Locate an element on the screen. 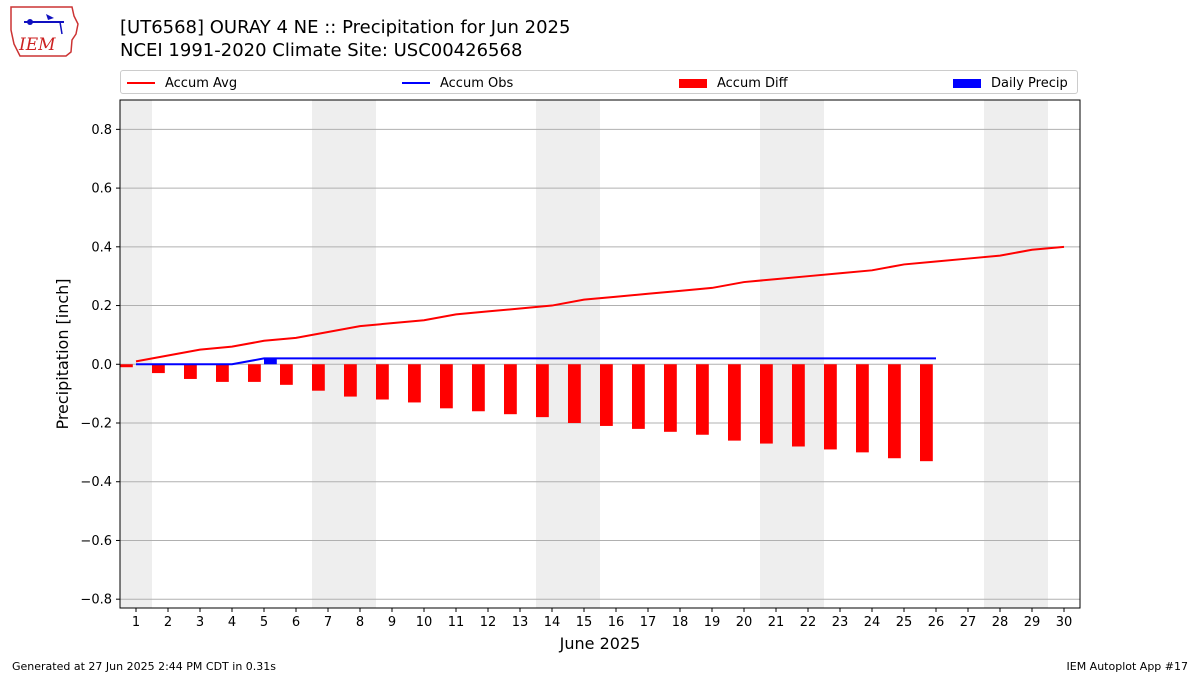 This screenshot has width=1200, height=675. iem-logo: IEM is located at coordinates (44, 31).